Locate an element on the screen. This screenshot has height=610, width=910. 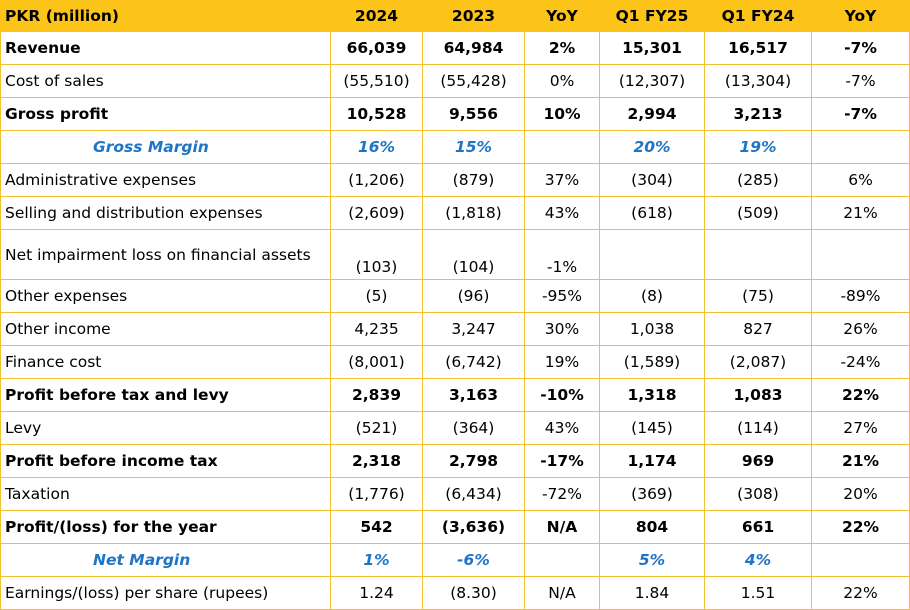
row-label: Earnings/(loss) per share (rupees) is located at coordinates (165, 593).